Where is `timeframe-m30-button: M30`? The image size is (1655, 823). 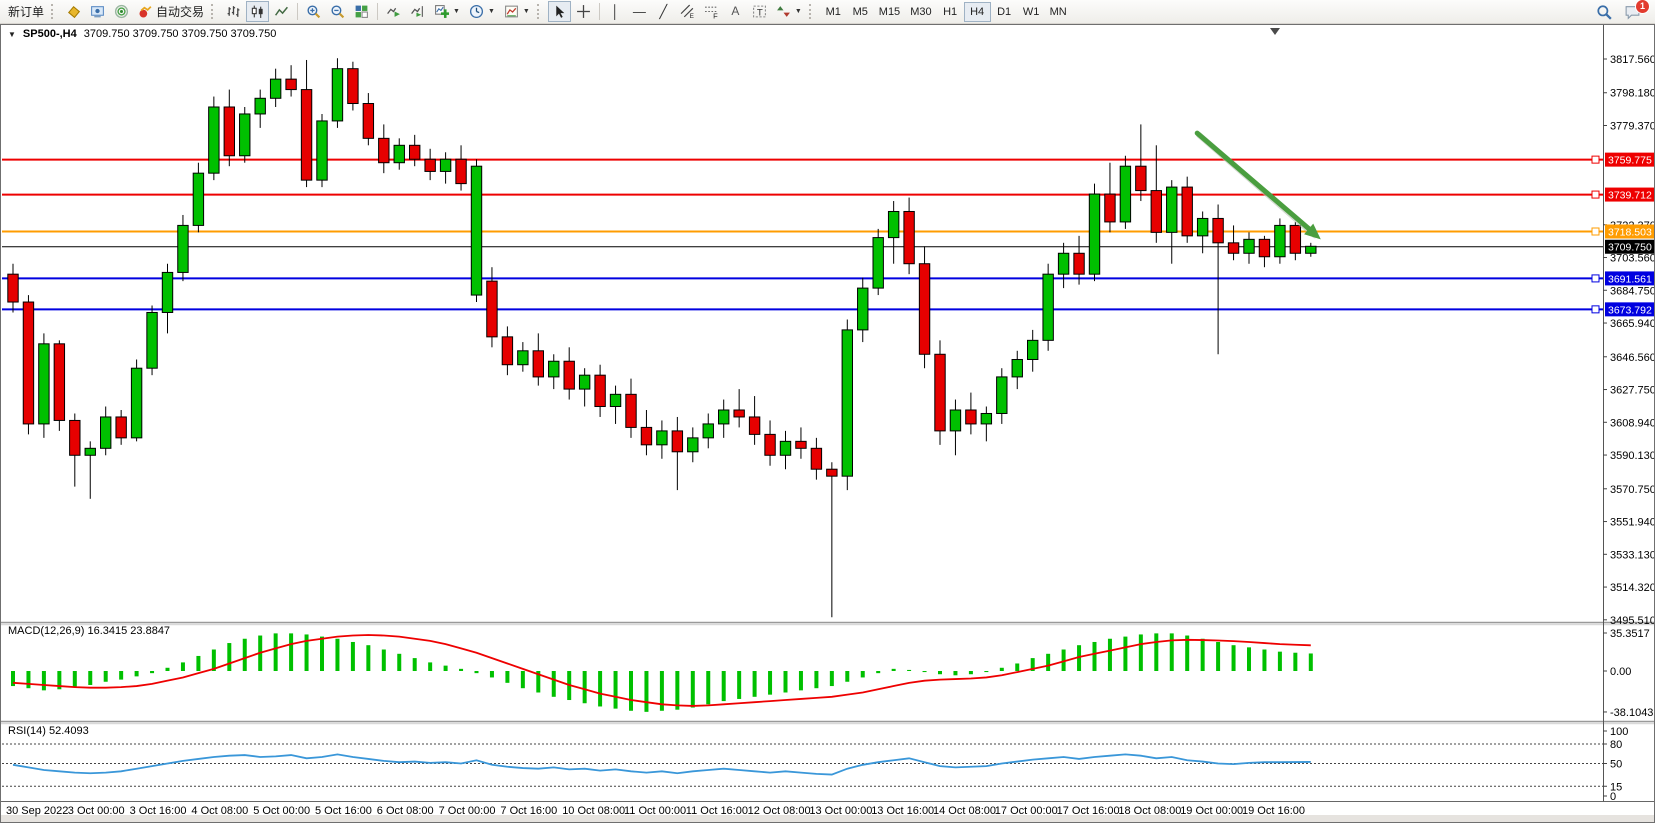
timeframe-m30-button: M30 is located at coordinates (920, 12).